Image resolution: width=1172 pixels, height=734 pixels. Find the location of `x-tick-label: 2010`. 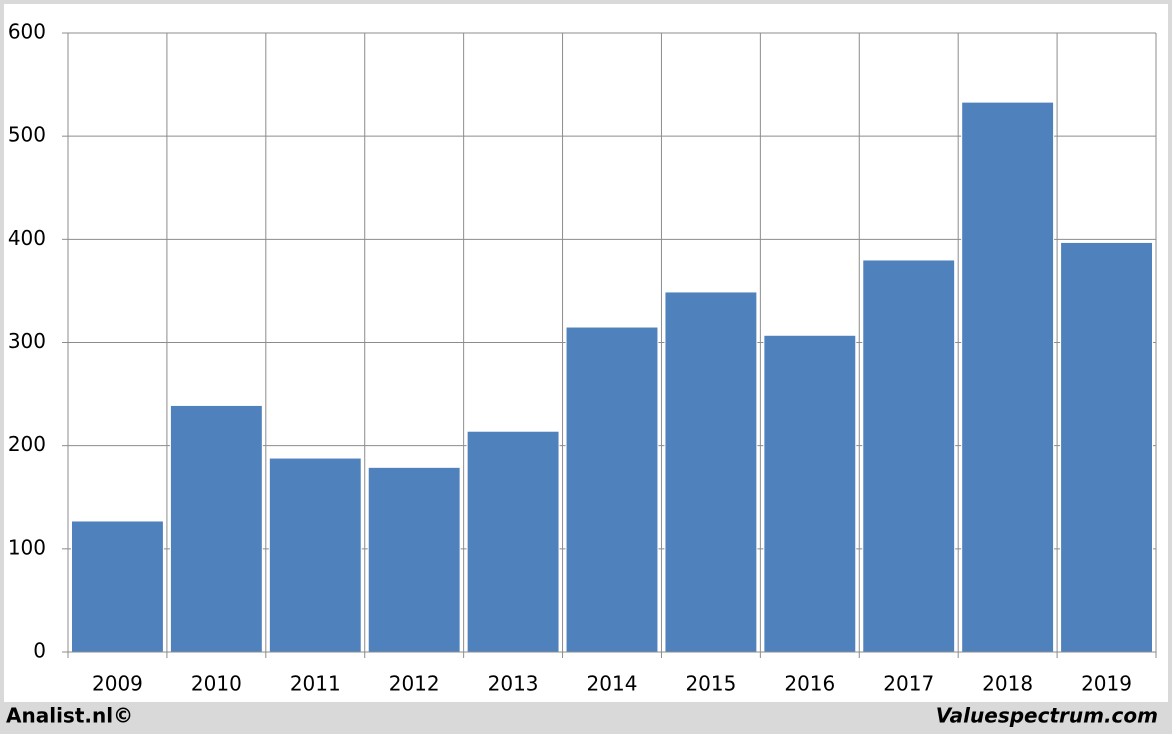

x-tick-label: 2010 is located at coordinates (216, 684).